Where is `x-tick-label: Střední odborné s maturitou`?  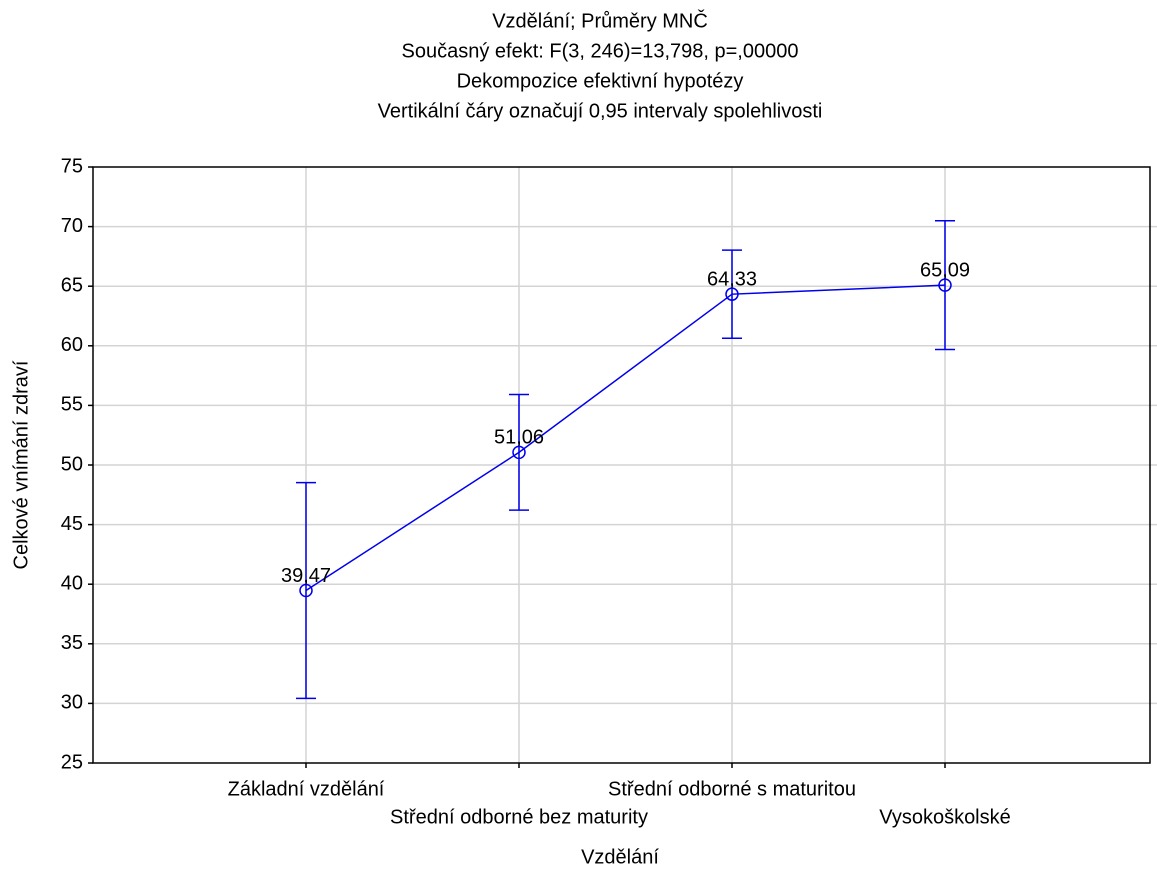 x-tick-label: Střední odborné s maturitou is located at coordinates (732, 789).